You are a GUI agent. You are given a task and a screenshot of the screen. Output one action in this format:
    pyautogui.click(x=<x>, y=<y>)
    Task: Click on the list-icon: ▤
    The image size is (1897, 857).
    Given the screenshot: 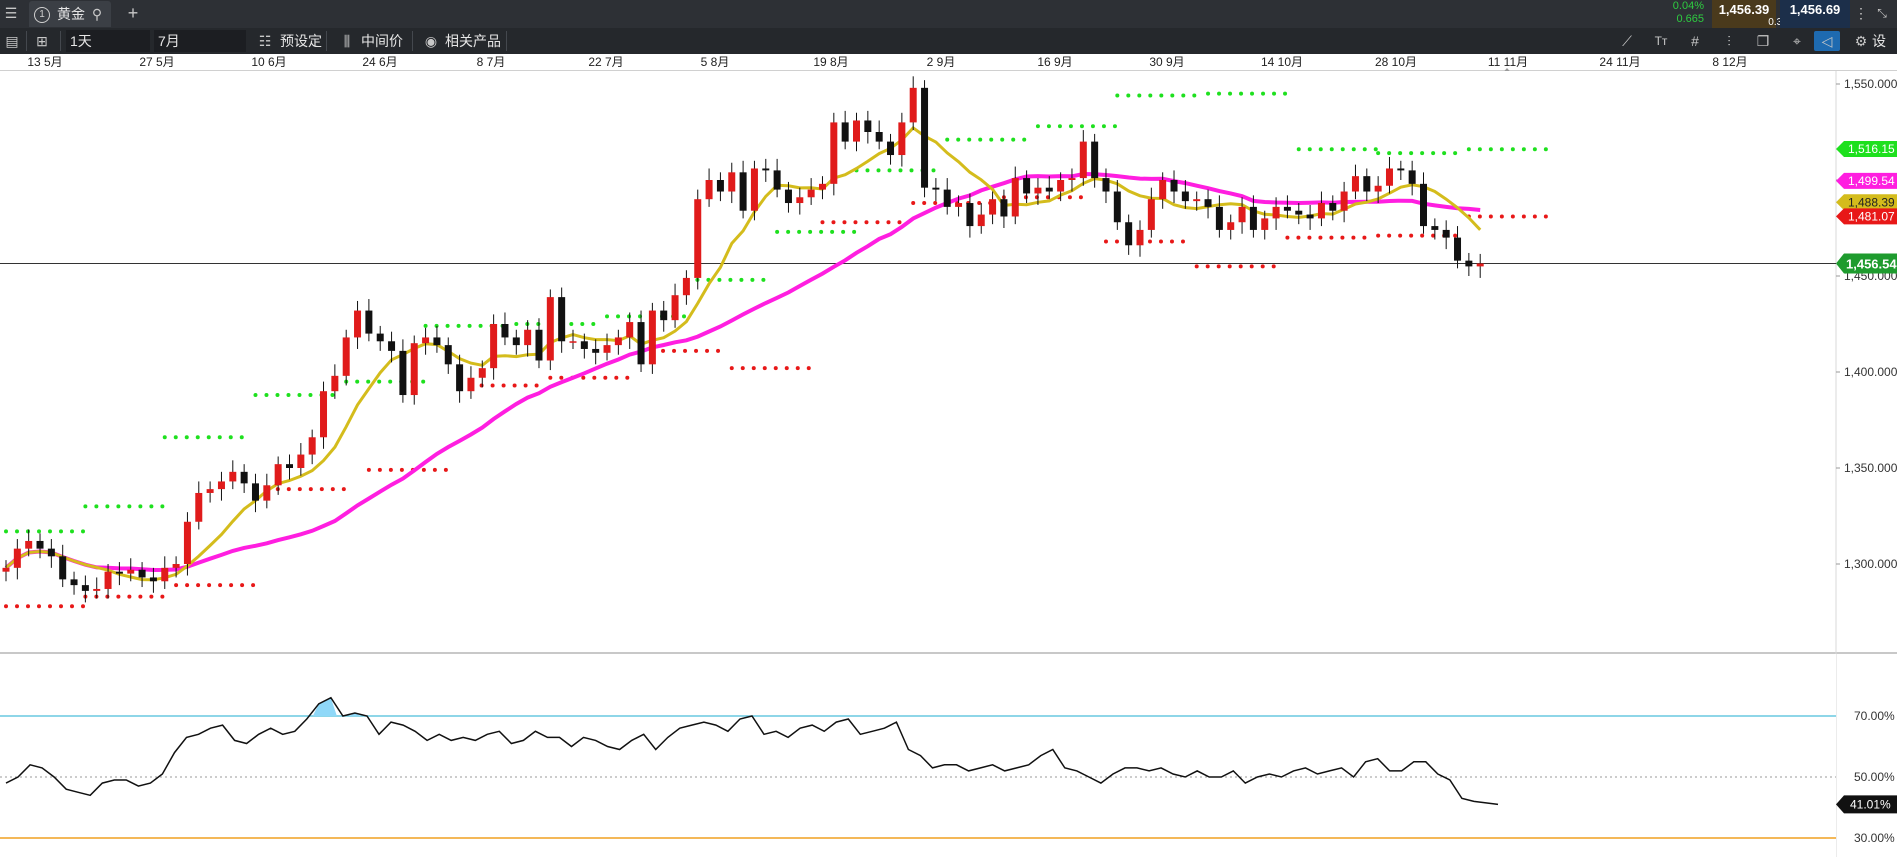 What is the action you would take?
    pyautogui.click(x=12, y=41)
    